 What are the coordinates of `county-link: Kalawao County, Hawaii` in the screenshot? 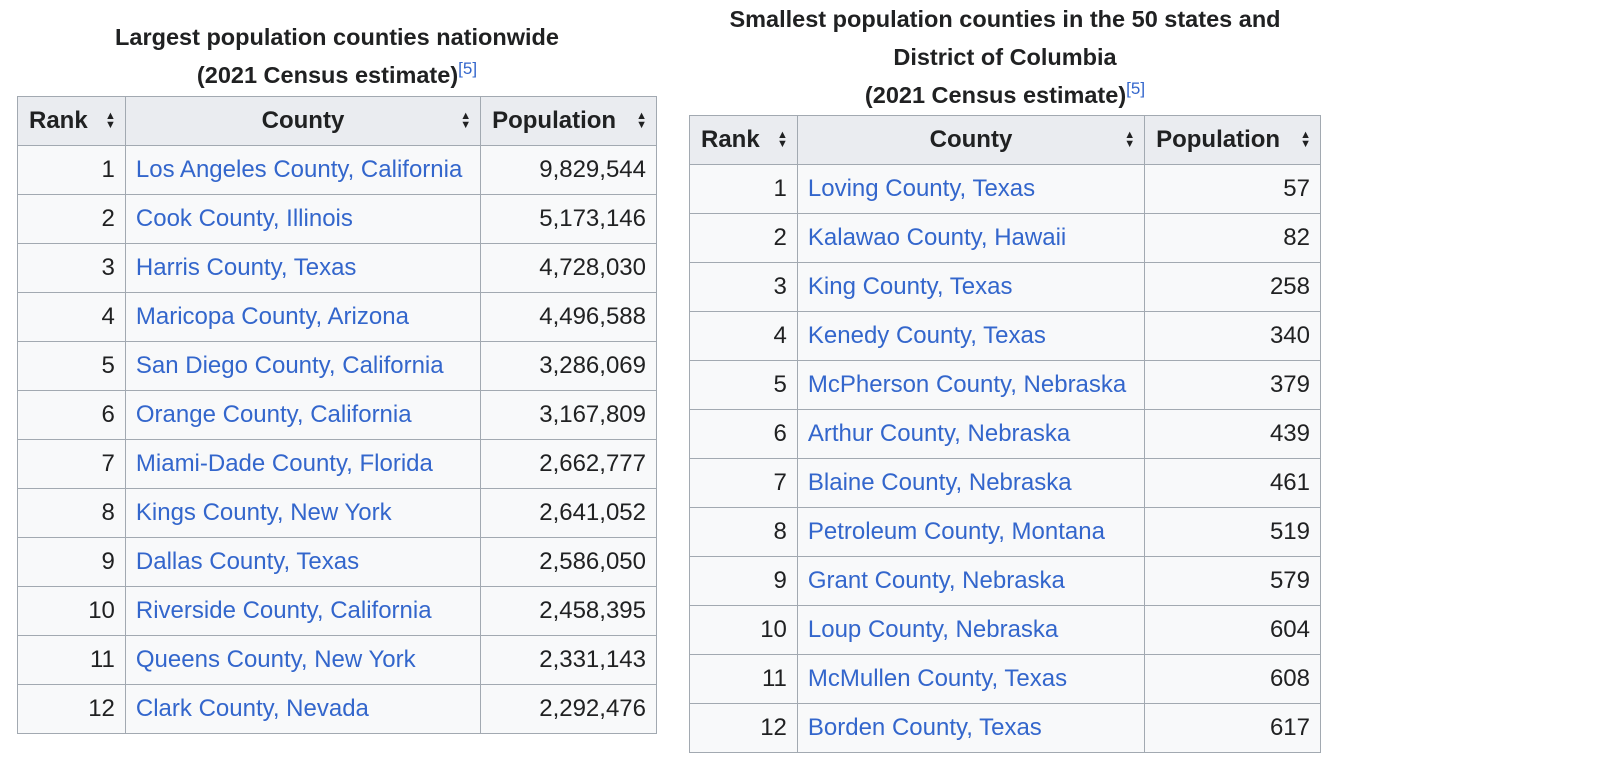 It's located at (937, 237).